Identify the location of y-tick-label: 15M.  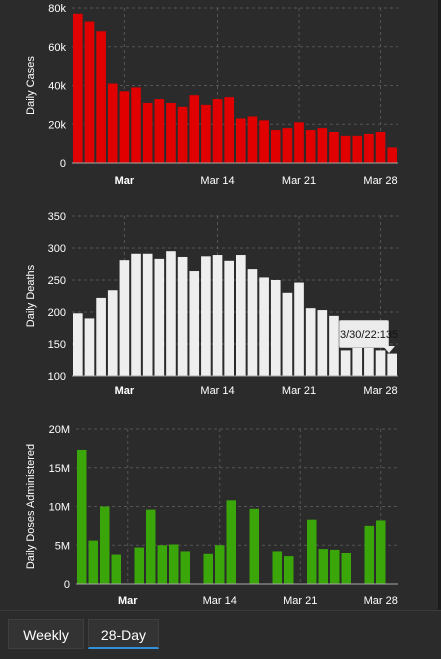
(59, 469).